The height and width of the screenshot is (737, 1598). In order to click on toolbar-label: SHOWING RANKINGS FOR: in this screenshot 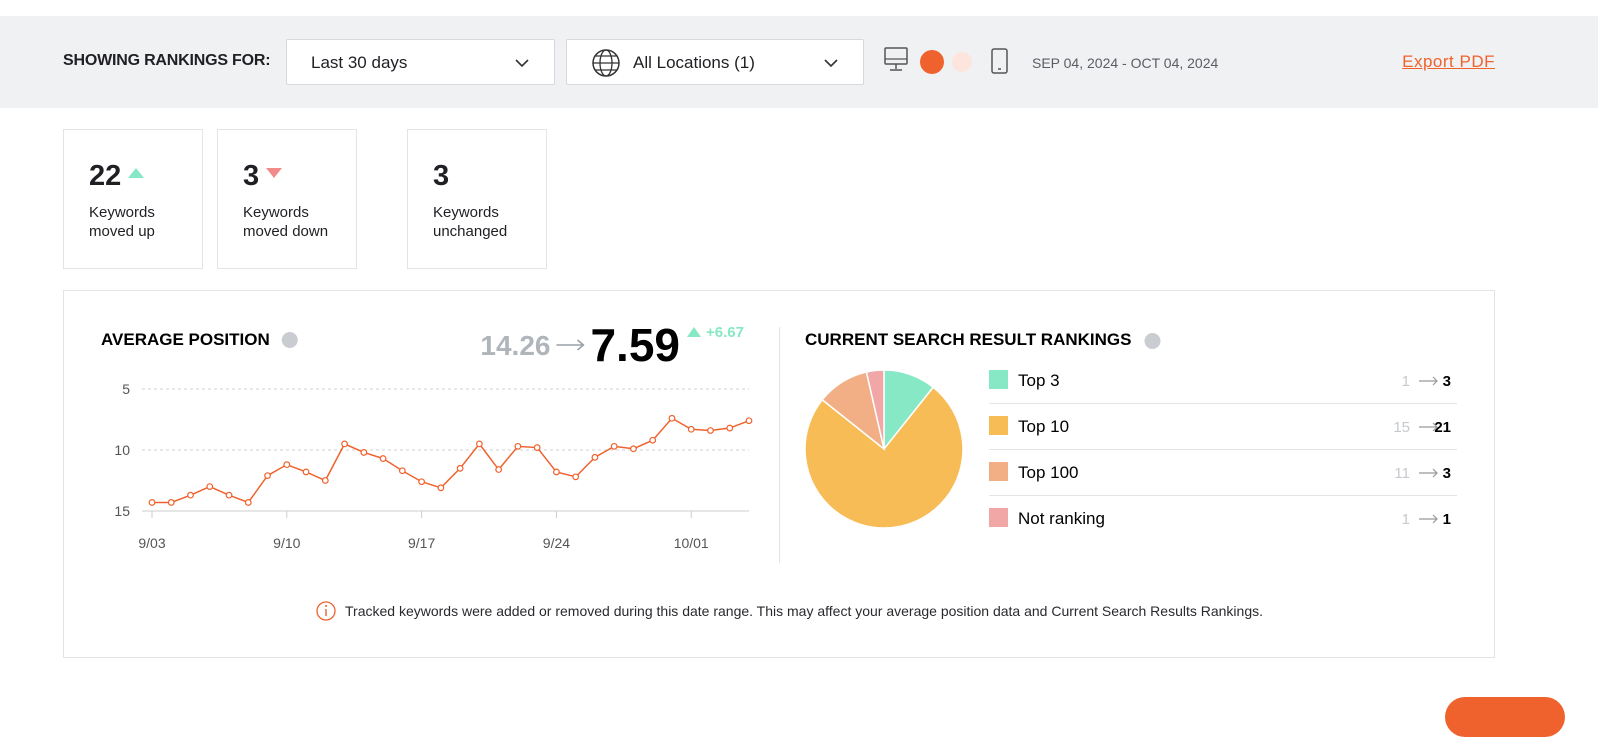, I will do `click(167, 60)`.